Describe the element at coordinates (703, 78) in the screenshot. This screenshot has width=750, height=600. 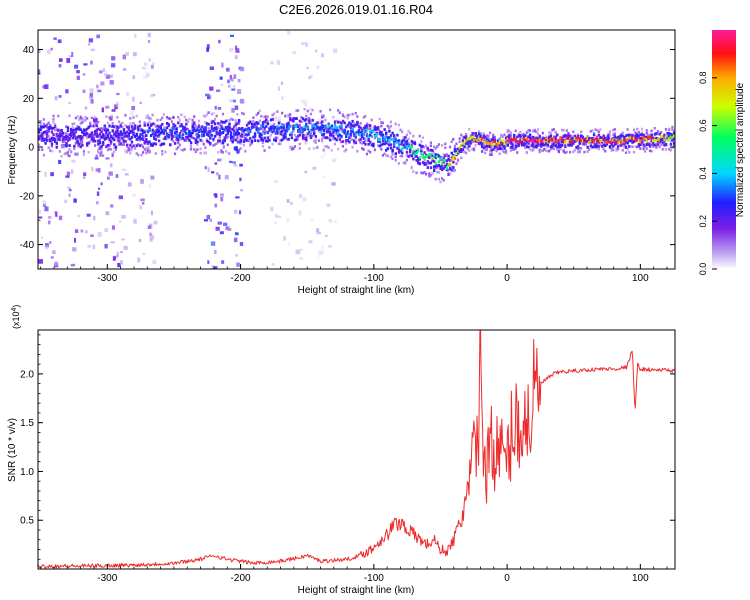
I see `colorbar-tick-label: 0.8` at that location.